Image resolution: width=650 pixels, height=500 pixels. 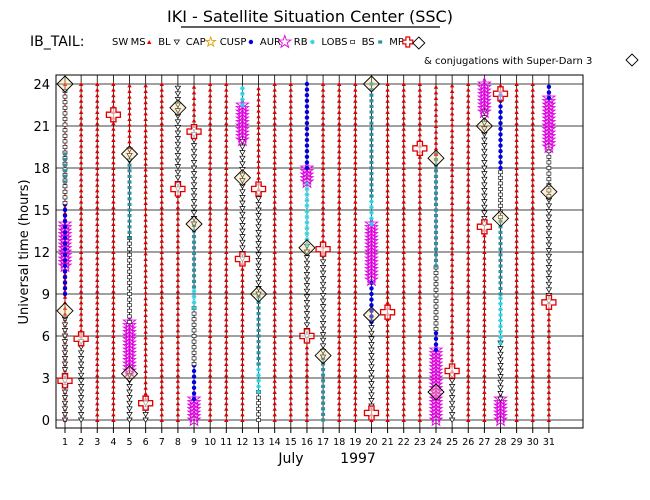 What do you see at coordinates (549, 302) in the screenshot?
I see `mp-crossing-marker` at bounding box center [549, 302].